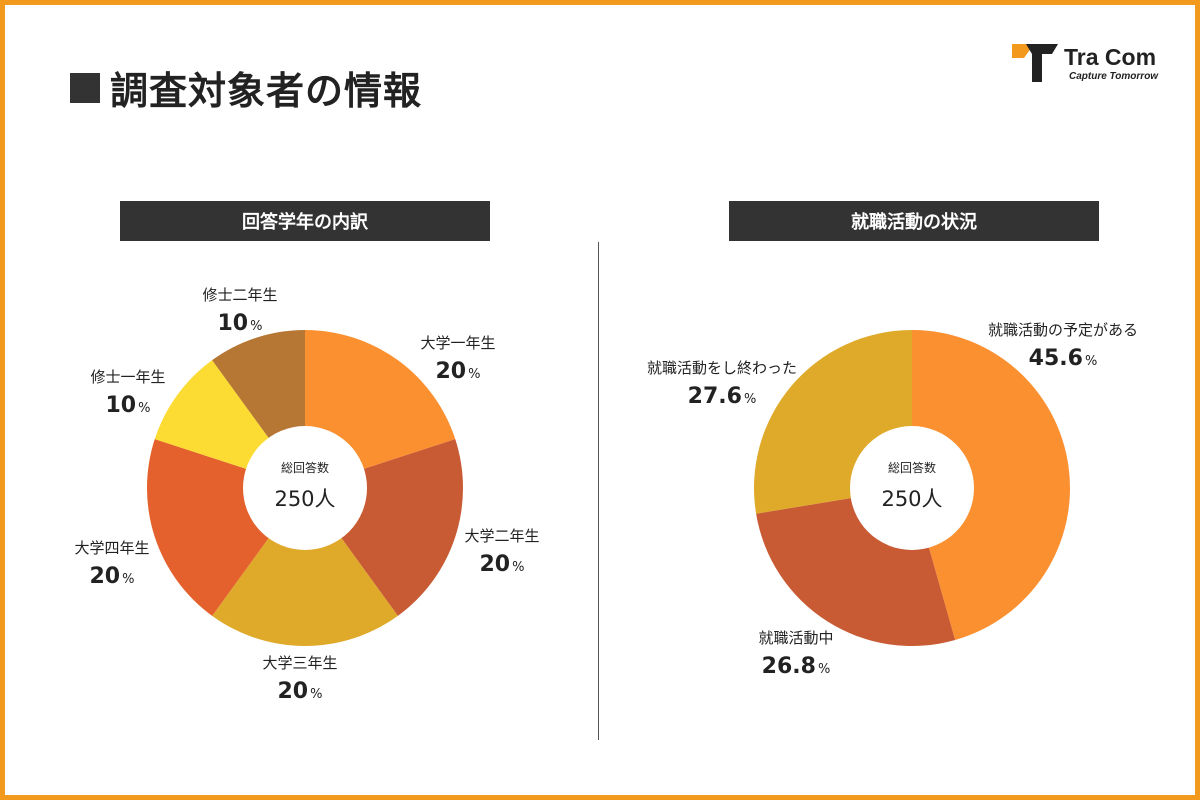 The width and height of the screenshot is (1200, 800). Describe the element at coordinates (722, 368) in the screenshot. I see `slice-label: 就職活動をし終わった` at that location.